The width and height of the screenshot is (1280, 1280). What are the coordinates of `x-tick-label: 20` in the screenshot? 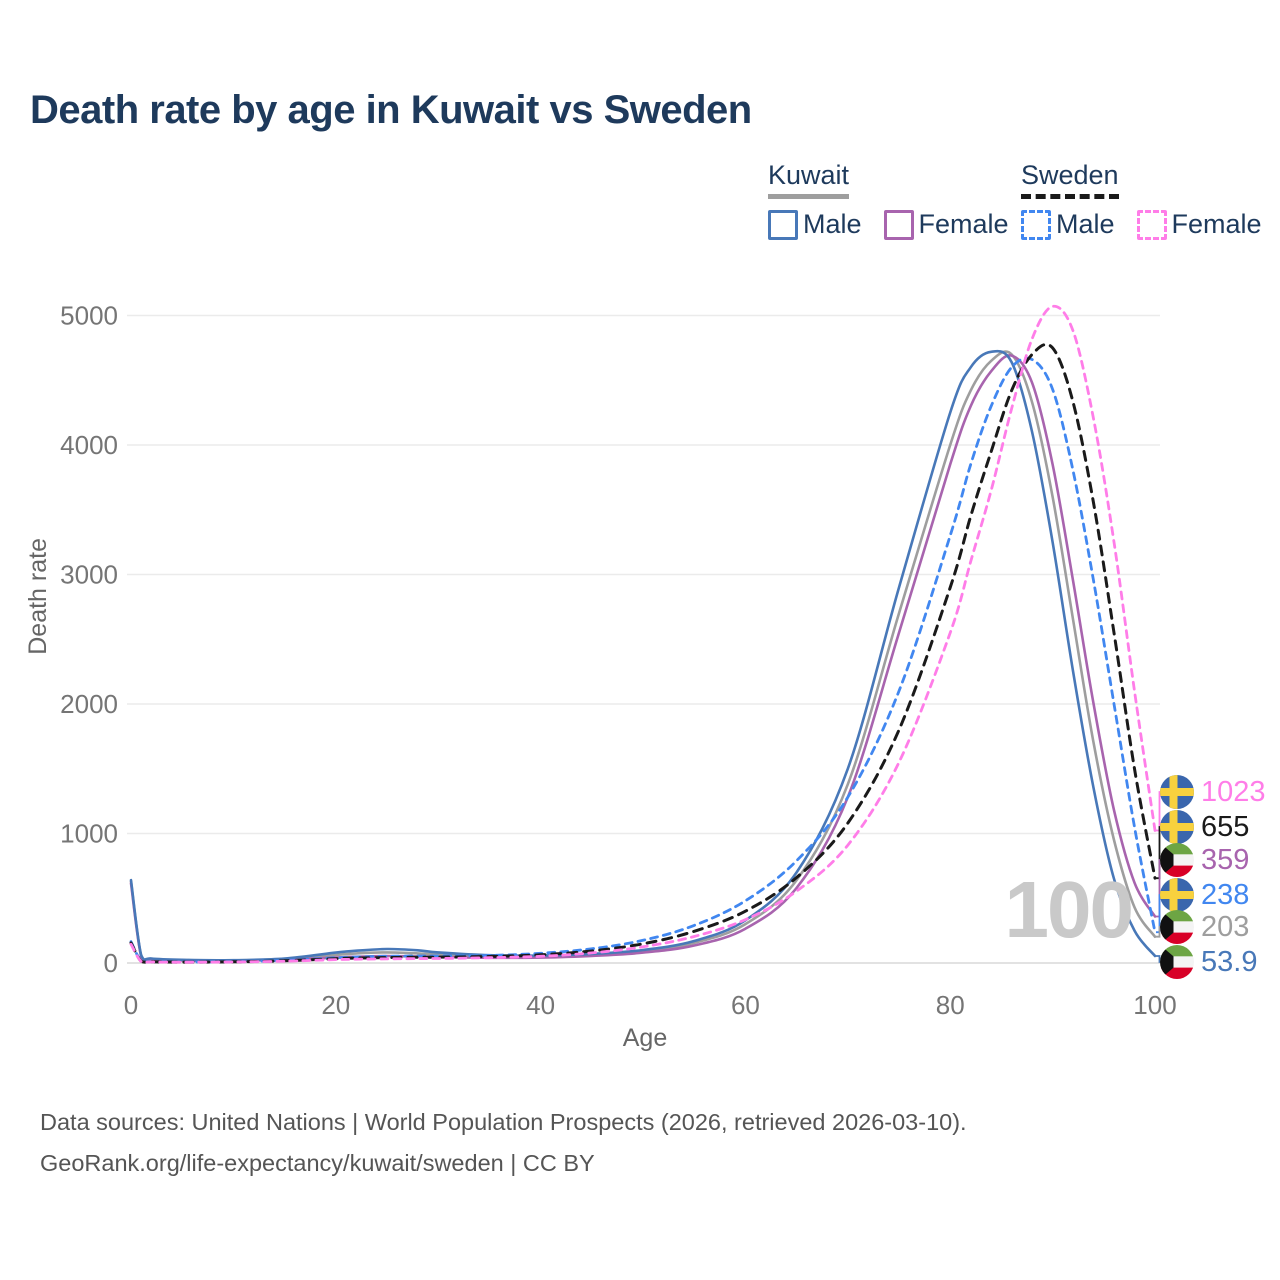 It's located at (335, 1005).